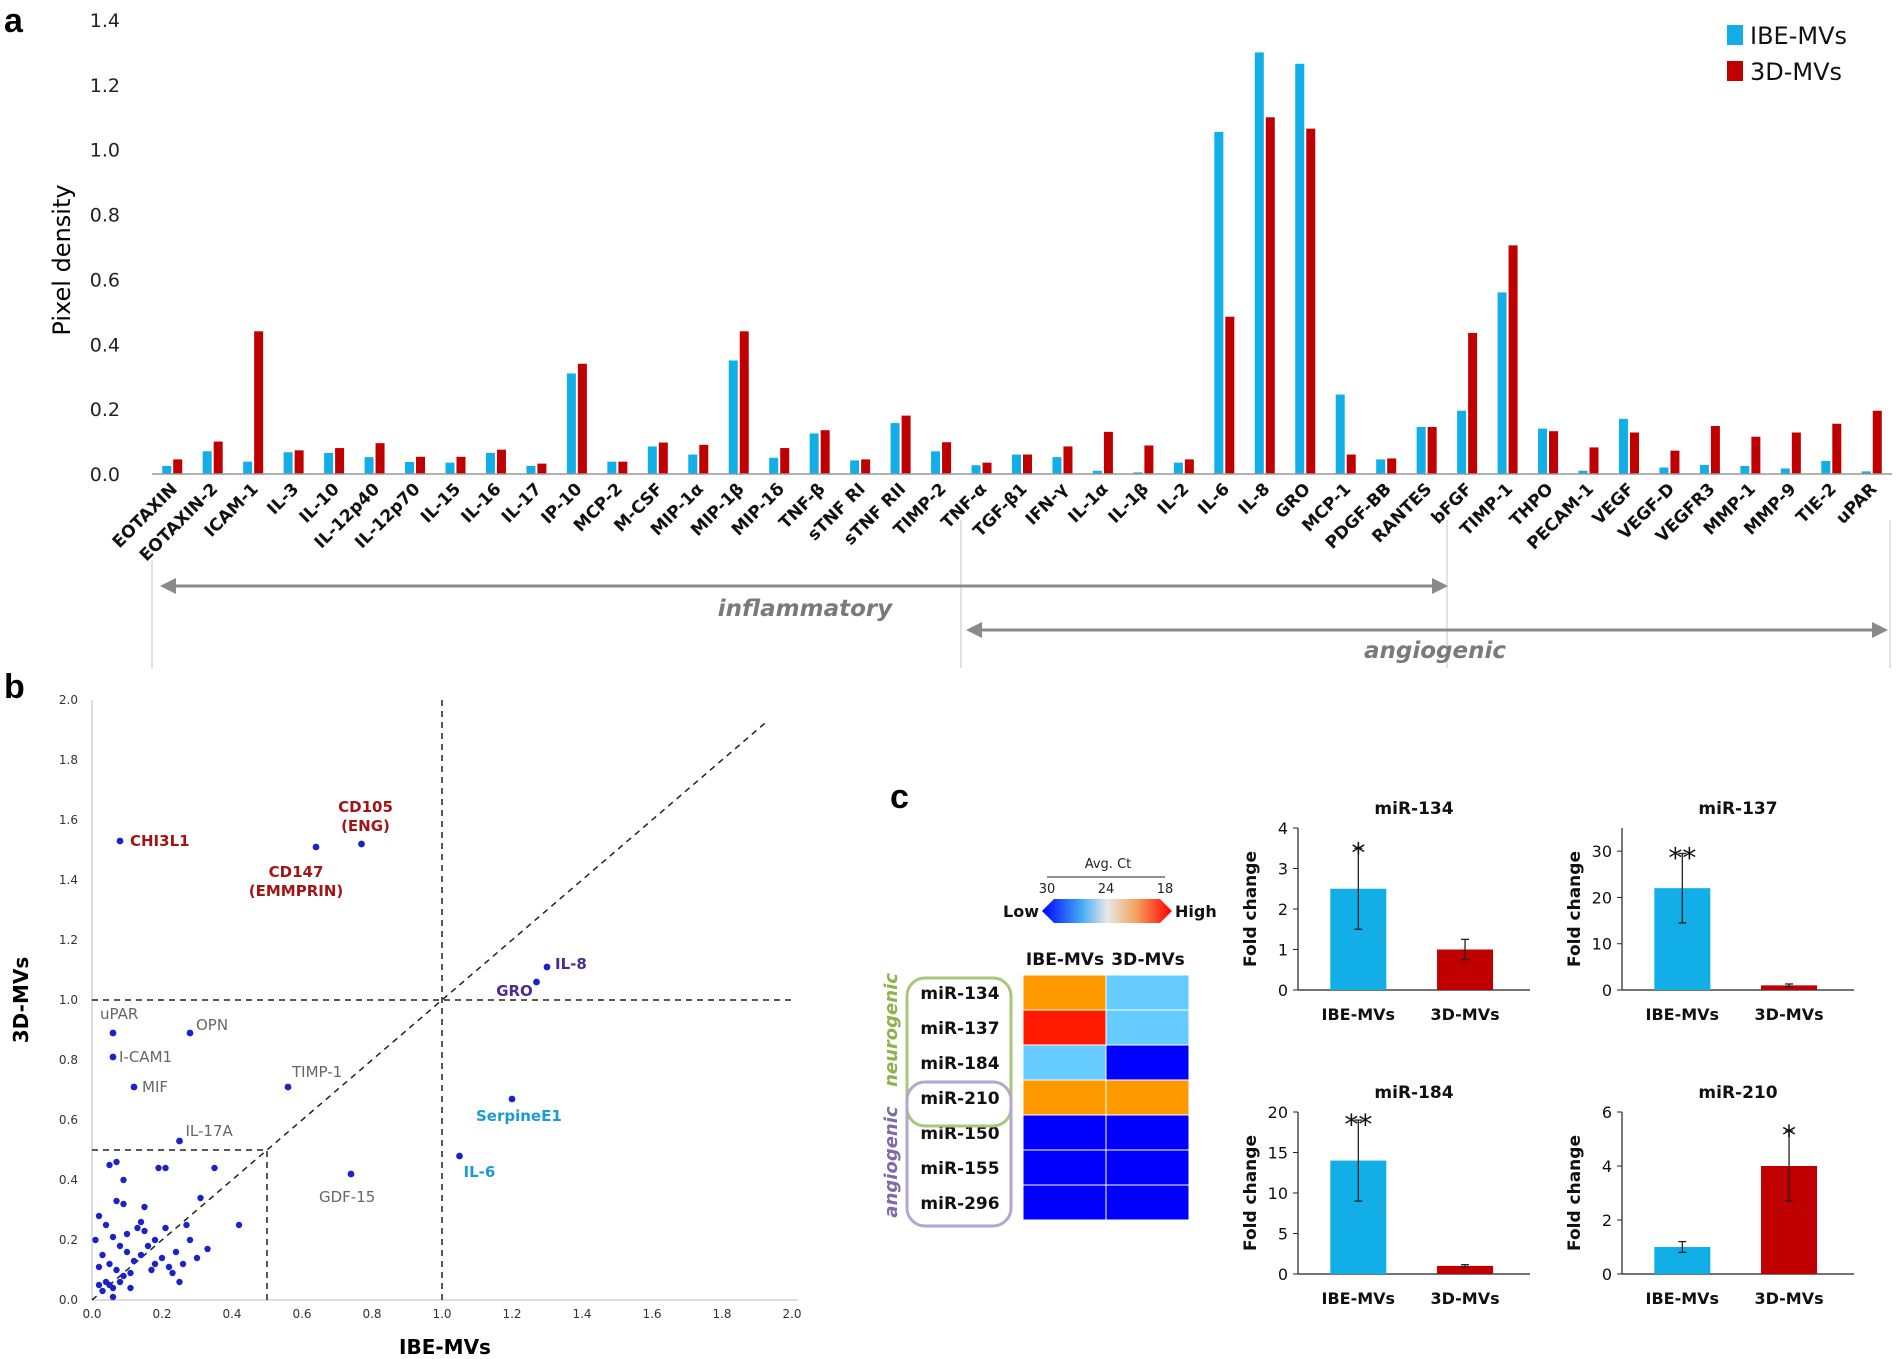 This screenshot has height=1359, width=1900. Describe the element at coordinates (1664, 470) in the screenshot. I see `bar-ibe-vegf-d` at that location.